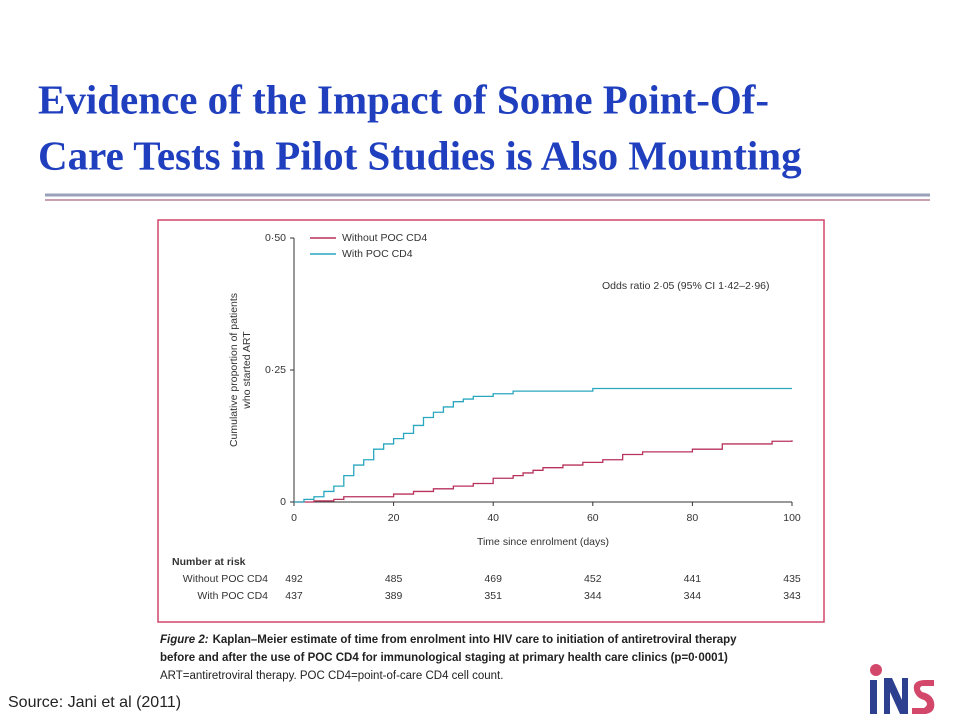 This screenshot has height=720, width=960. Describe the element at coordinates (403, 99) in the screenshot. I see `slide-title: Evidence of the Impact of Some Point-Of-` at that location.